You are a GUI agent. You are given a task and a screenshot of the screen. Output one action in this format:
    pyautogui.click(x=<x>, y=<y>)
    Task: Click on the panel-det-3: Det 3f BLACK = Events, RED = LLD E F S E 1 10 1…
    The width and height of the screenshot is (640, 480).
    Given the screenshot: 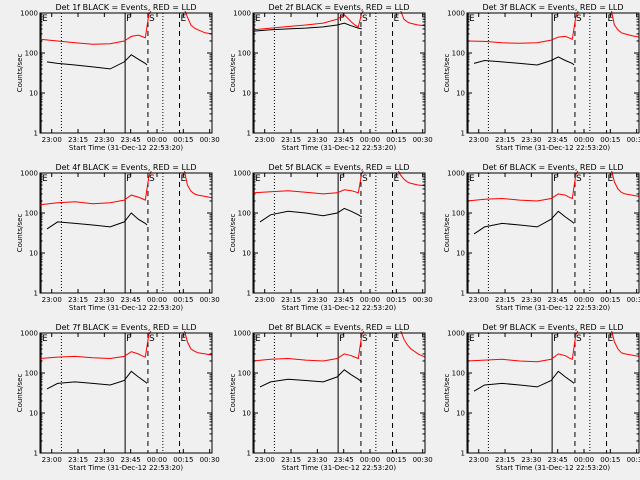 What is the action you would take?
    pyautogui.click(x=541, y=77)
    